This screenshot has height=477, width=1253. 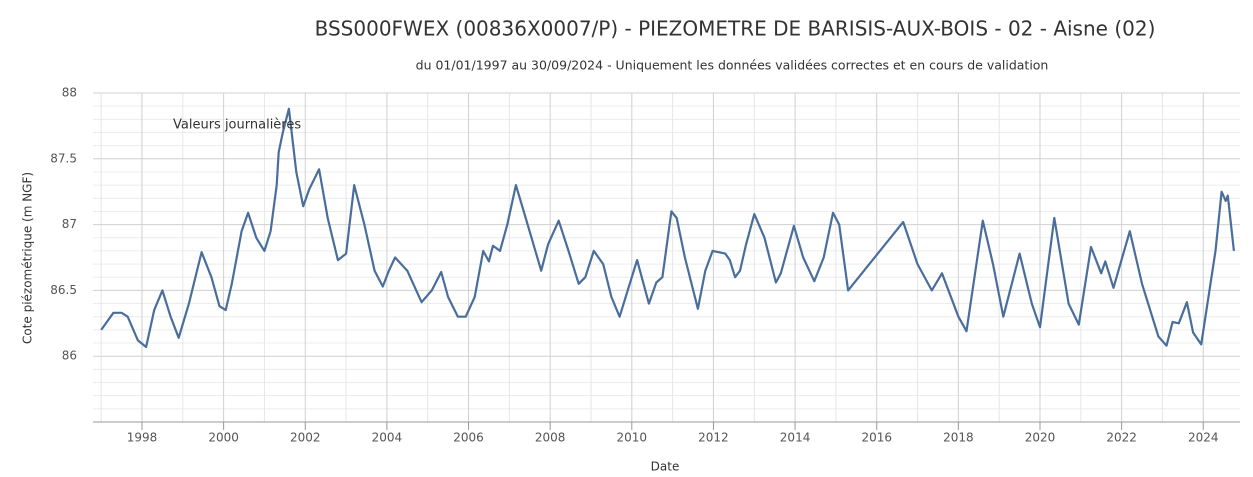 What do you see at coordinates (550, 438) in the screenshot?
I see `x-tick-label: 2008` at bounding box center [550, 438].